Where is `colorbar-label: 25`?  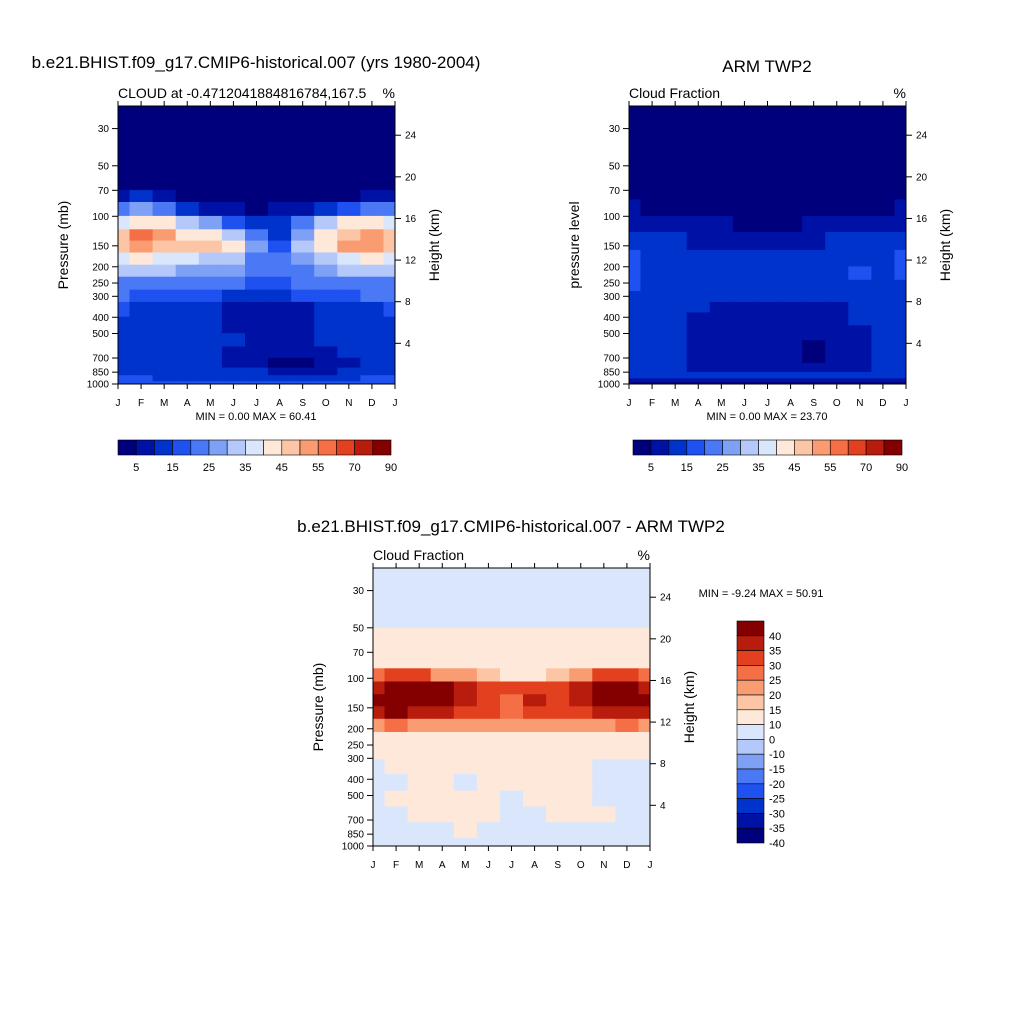 colorbar-label: 25 is located at coordinates (209, 468).